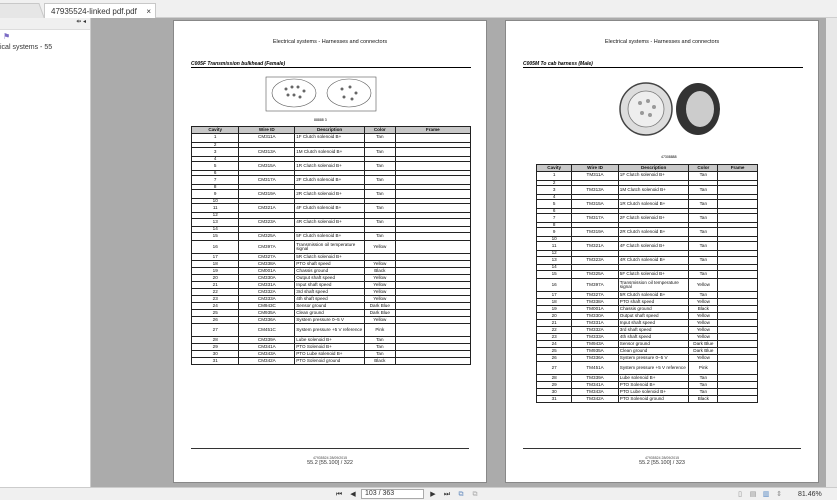 This screenshot has width=837, height=500. Describe the element at coordinates (329, 257) in the screenshot. I see `table-cell: 5R Clutch solenoid B+` at that location.